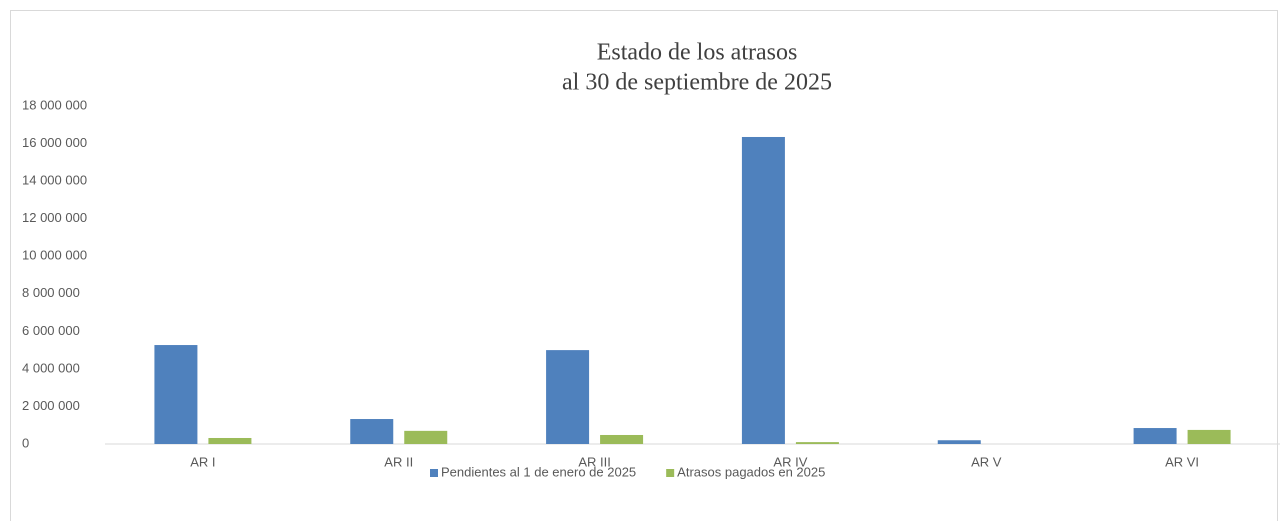 This screenshot has width=1283, height=521. I want to click on x-tick-label: AR IV, so click(790, 461).